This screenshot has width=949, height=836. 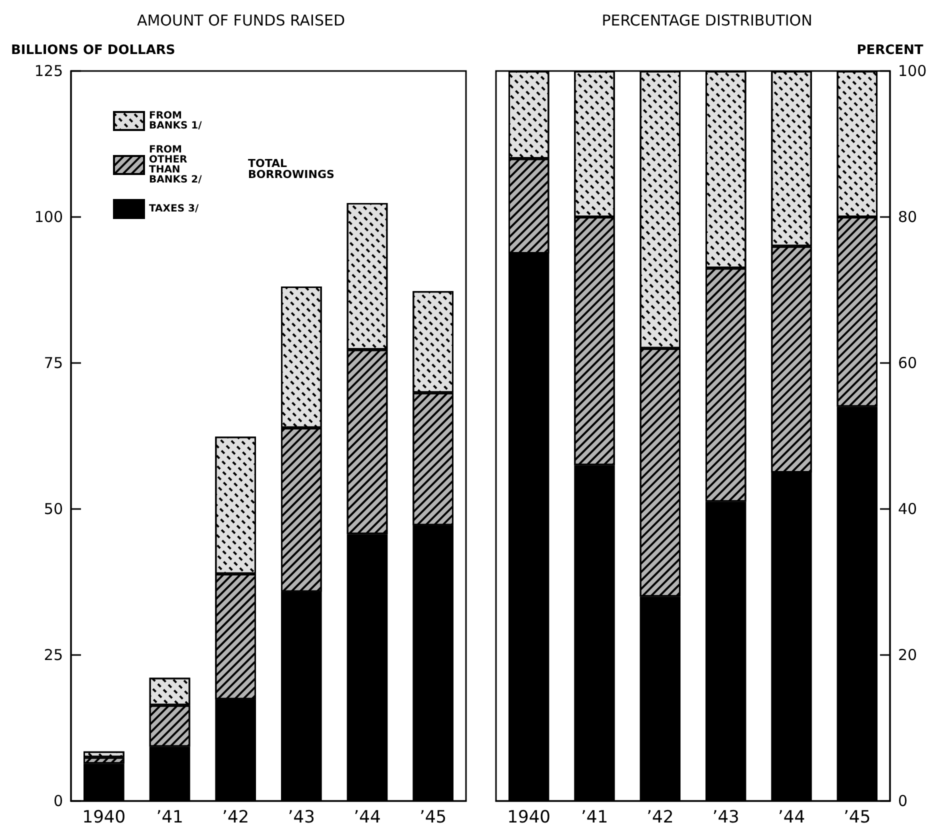 What do you see at coordinates (908, 363) in the screenshot?
I see `y-tick-label: 60` at bounding box center [908, 363].